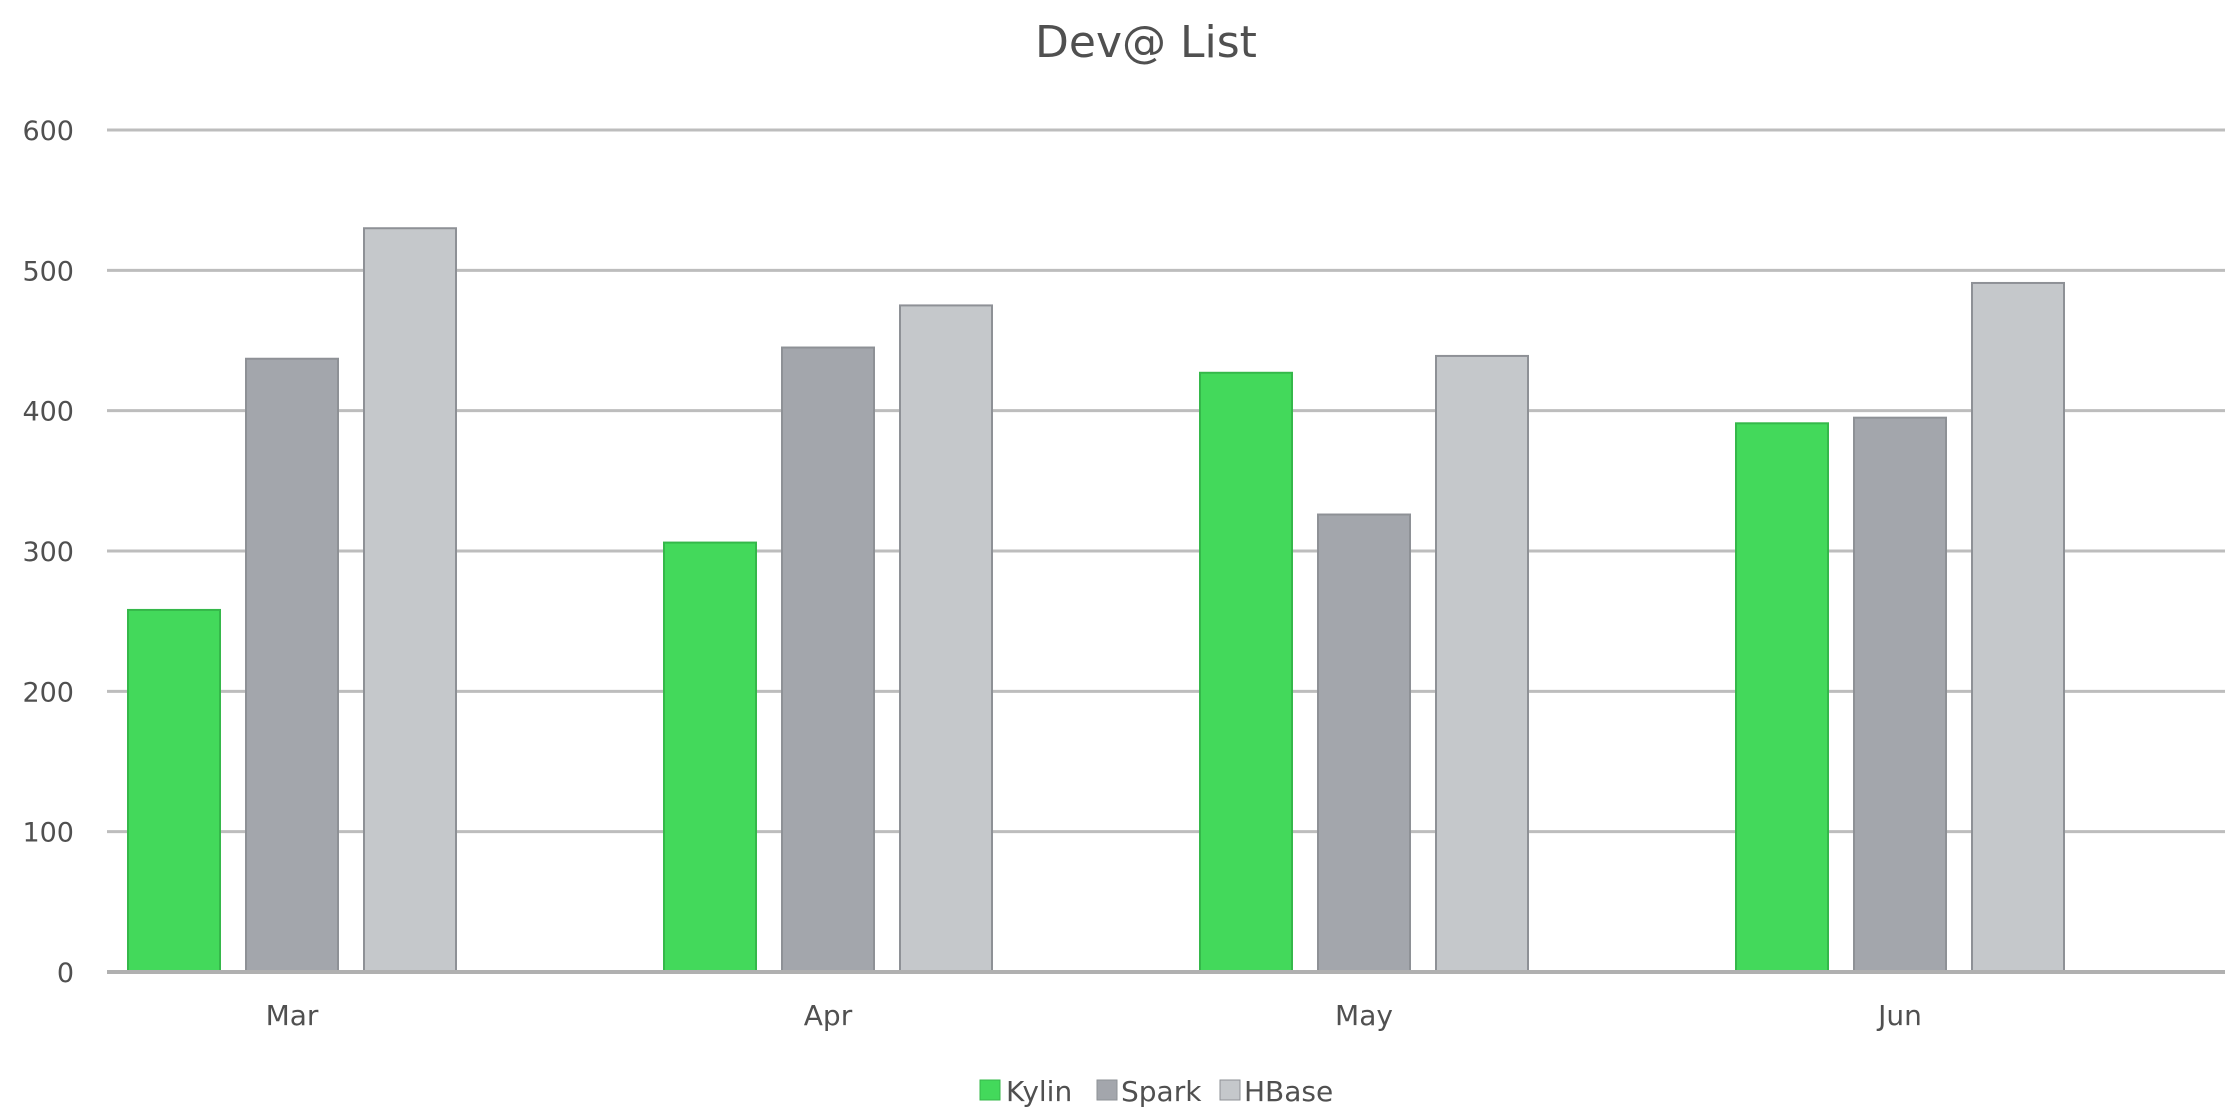  I want to click on bar-hbase-may, so click(1482, 664).